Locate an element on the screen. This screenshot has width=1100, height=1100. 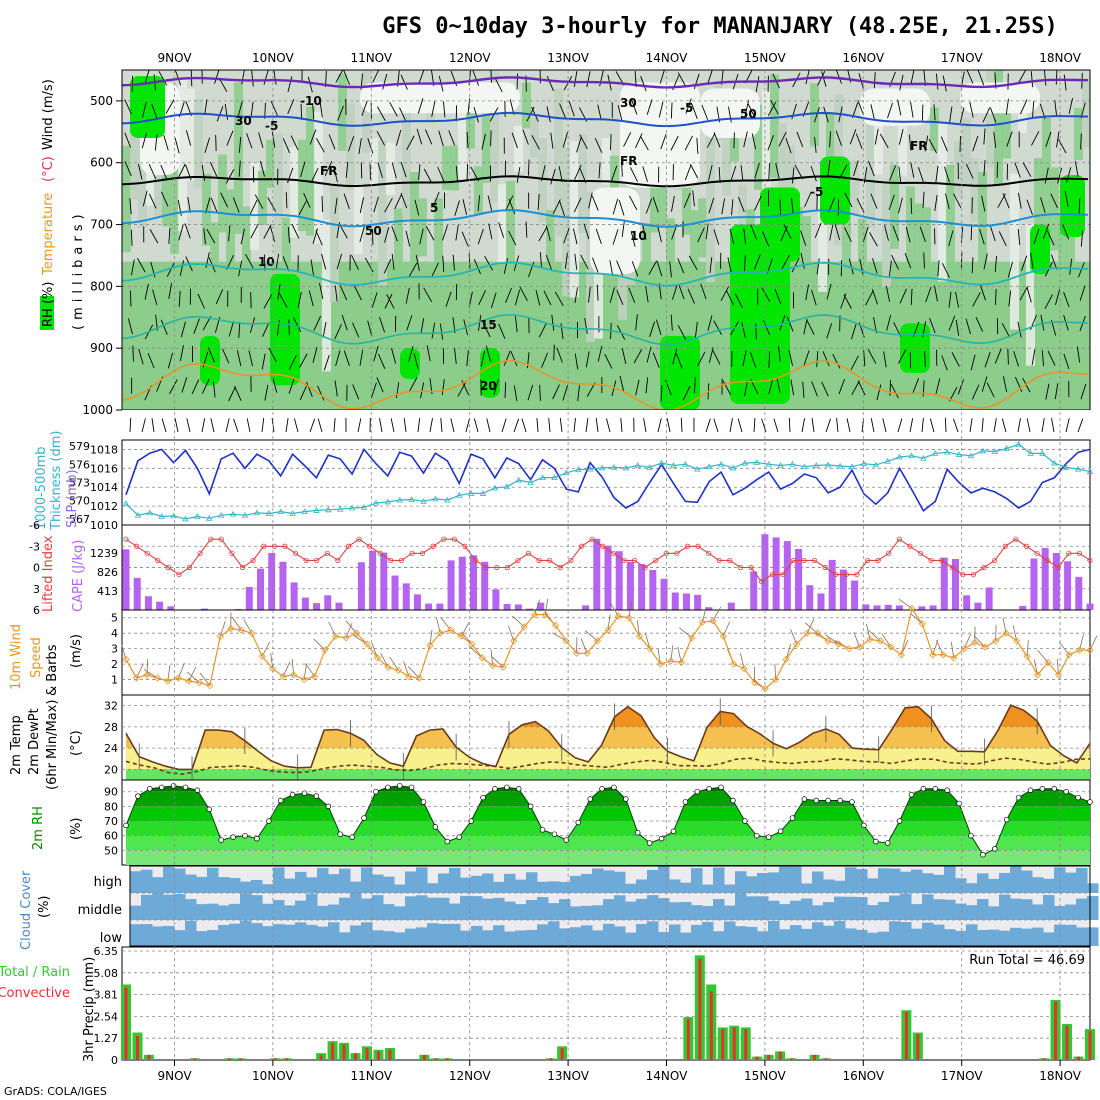
contour-label: 30 is located at coordinates (628, 103).